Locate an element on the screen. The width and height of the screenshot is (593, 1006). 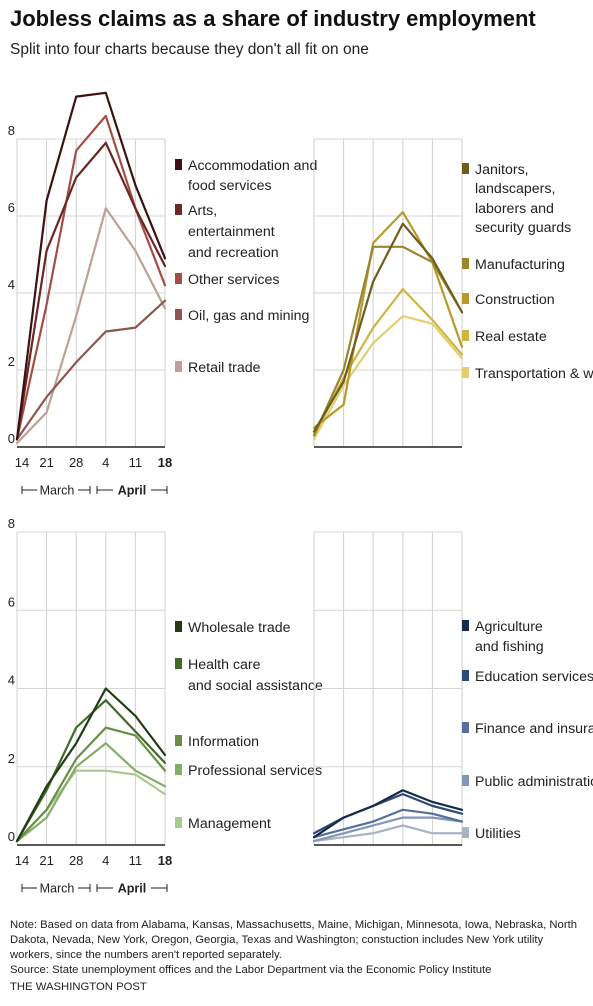
series-line-management is located at coordinates (91, 806).